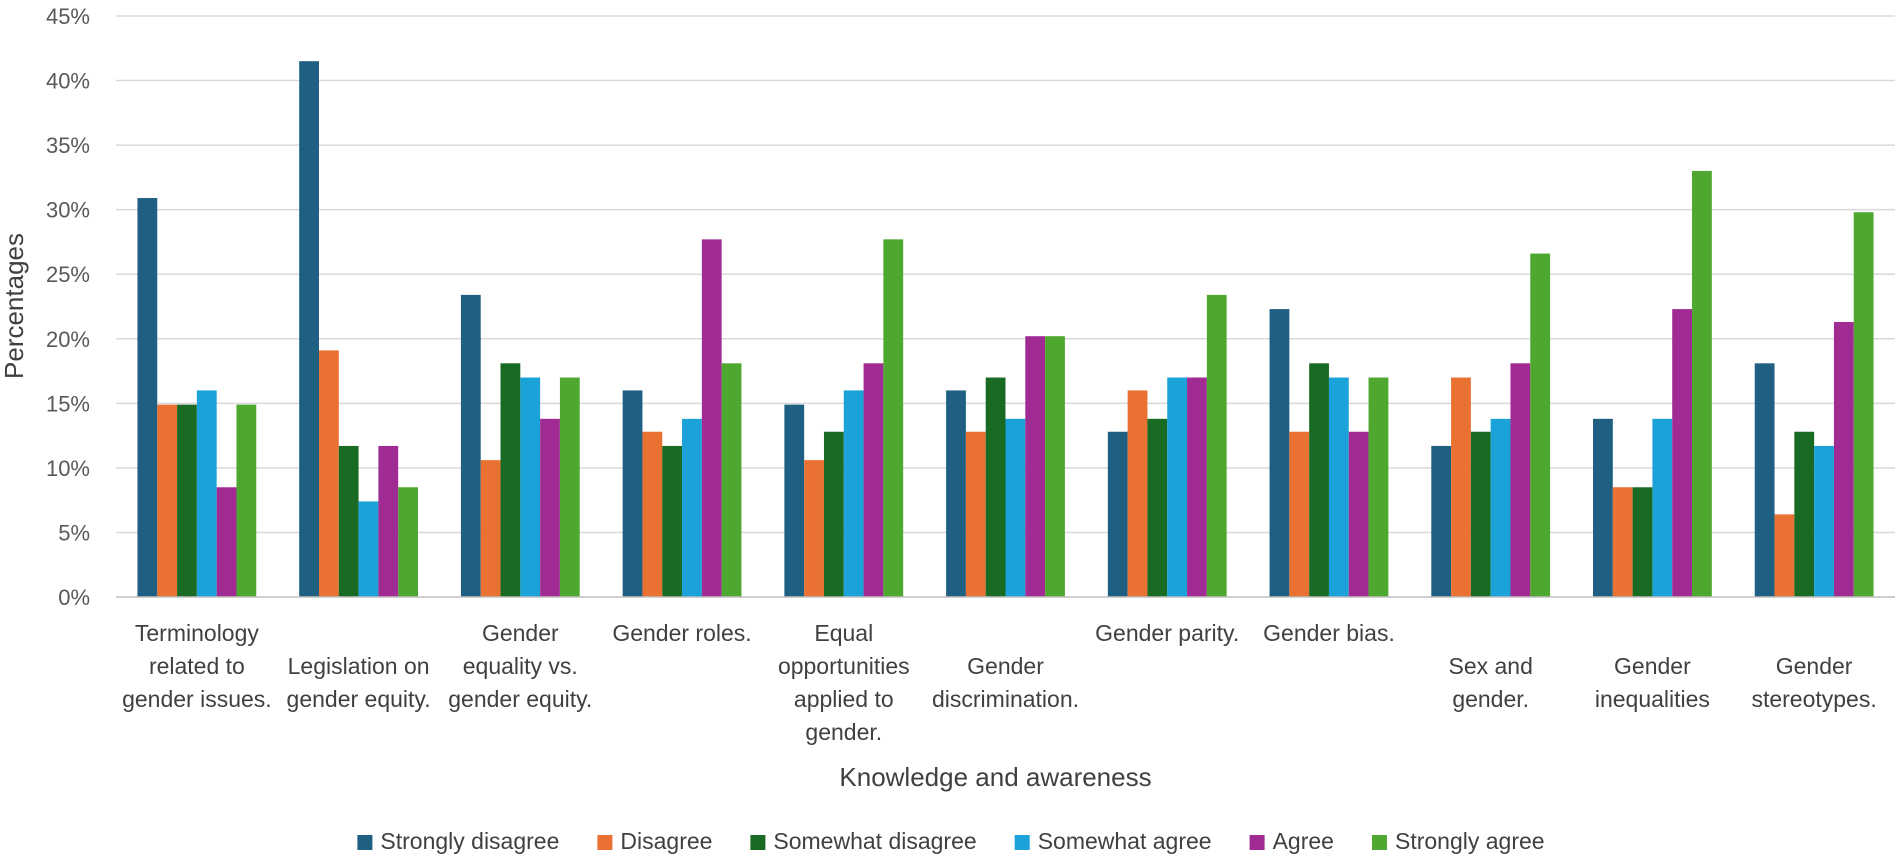 The height and width of the screenshot is (868, 1902). Describe the element at coordinates (68, 210) in the screenshot. I see `y-tick-label: 30%` at that location.